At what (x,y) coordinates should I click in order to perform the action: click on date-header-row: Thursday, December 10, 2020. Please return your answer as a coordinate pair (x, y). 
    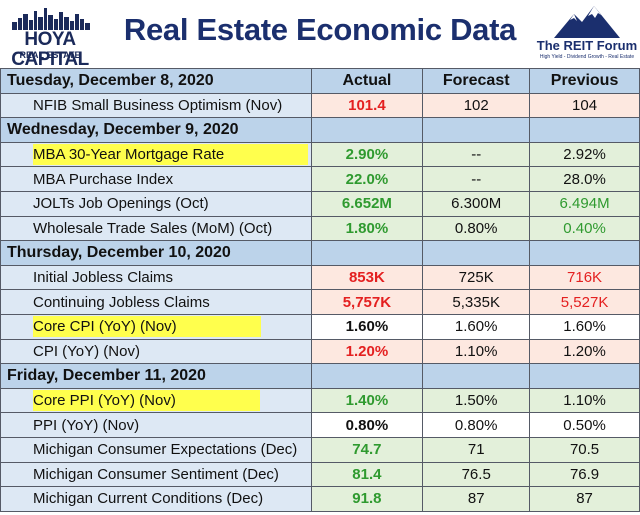
    Looking at the image, I should click on (320, 253).